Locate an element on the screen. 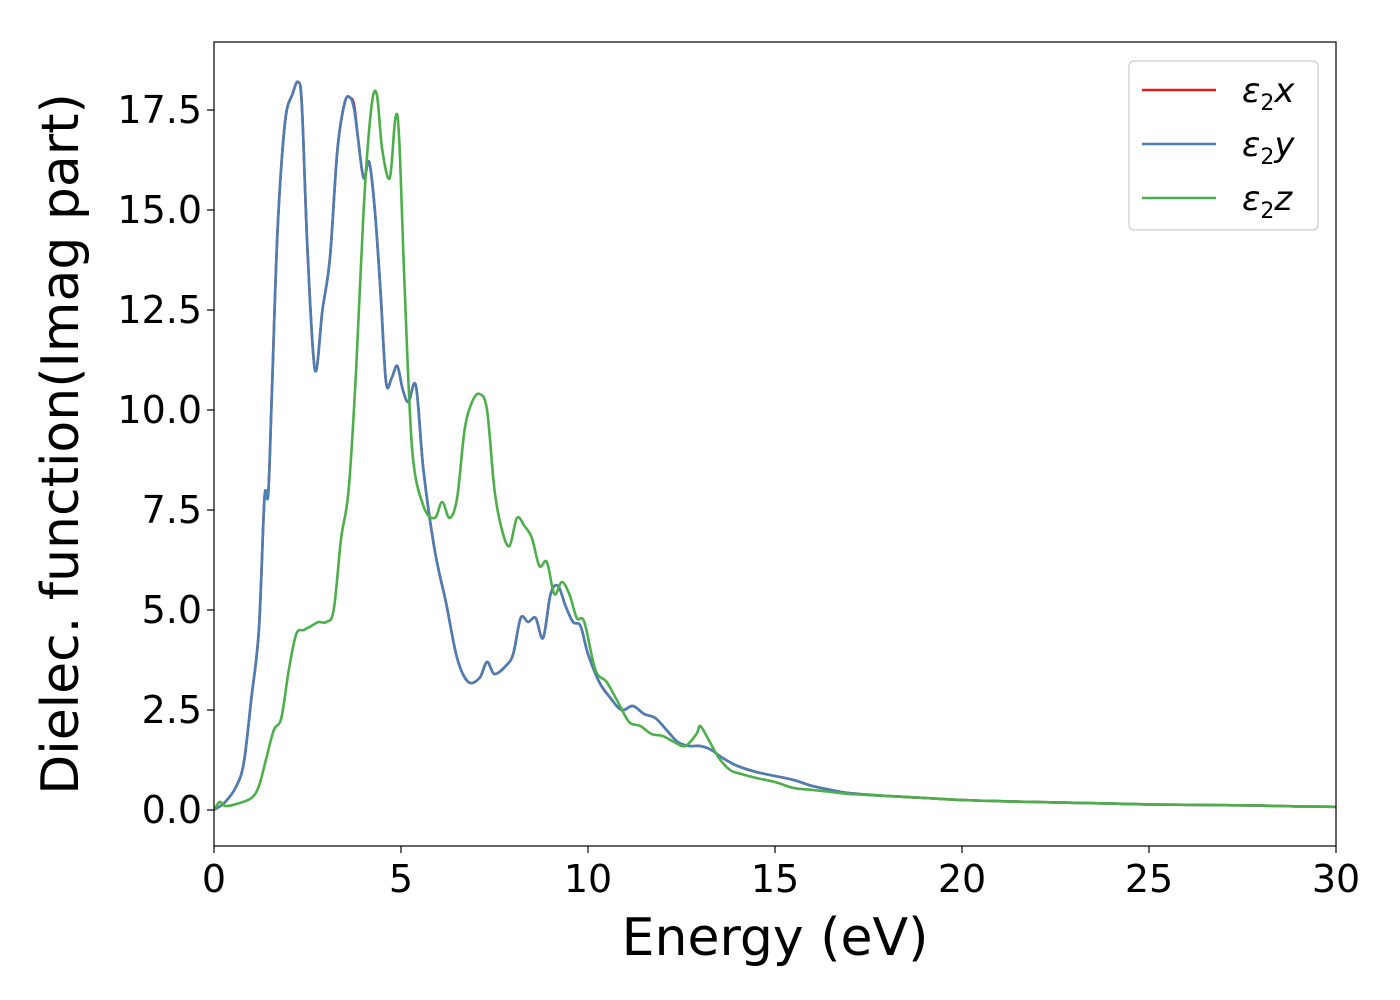 The image size is (1400, 1000). legend: ε2x ε2y ε2z is located at coordinates (1223, 145).